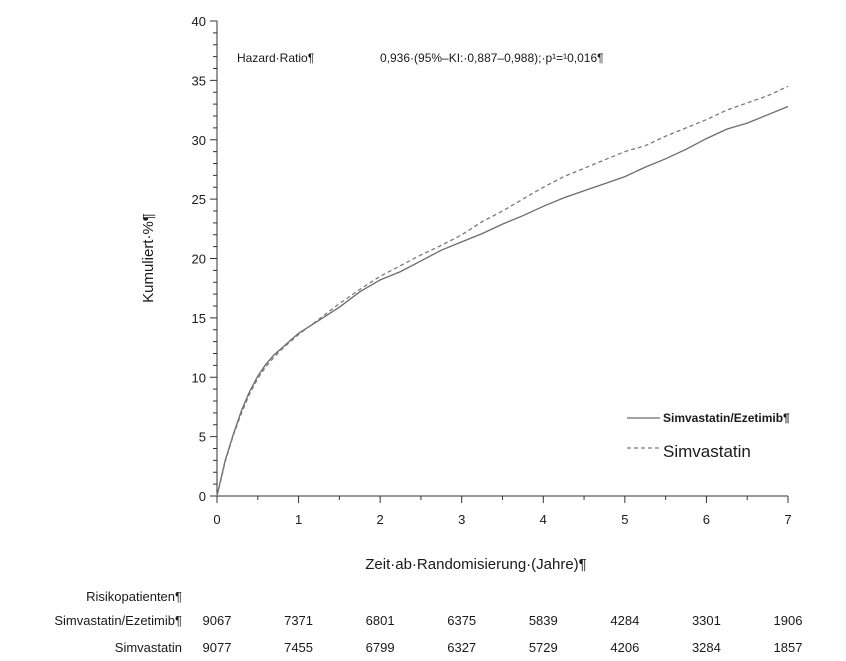  Describe the element at coordinates (788, 620) in the screenshot. I see `risk-cell: 1906` at that location.